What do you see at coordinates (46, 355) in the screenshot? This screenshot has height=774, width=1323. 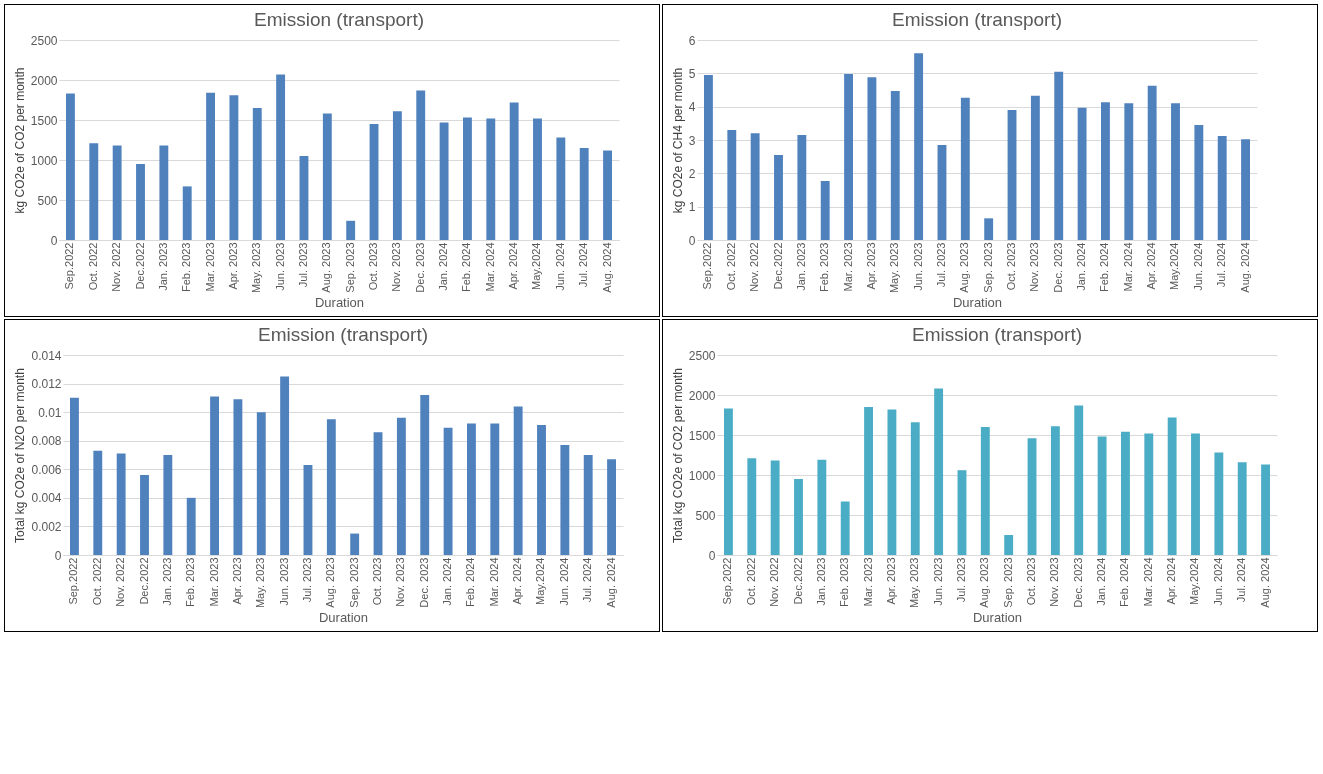 I see `y-tick-label: 0.014` at bounding box center [46, 355].